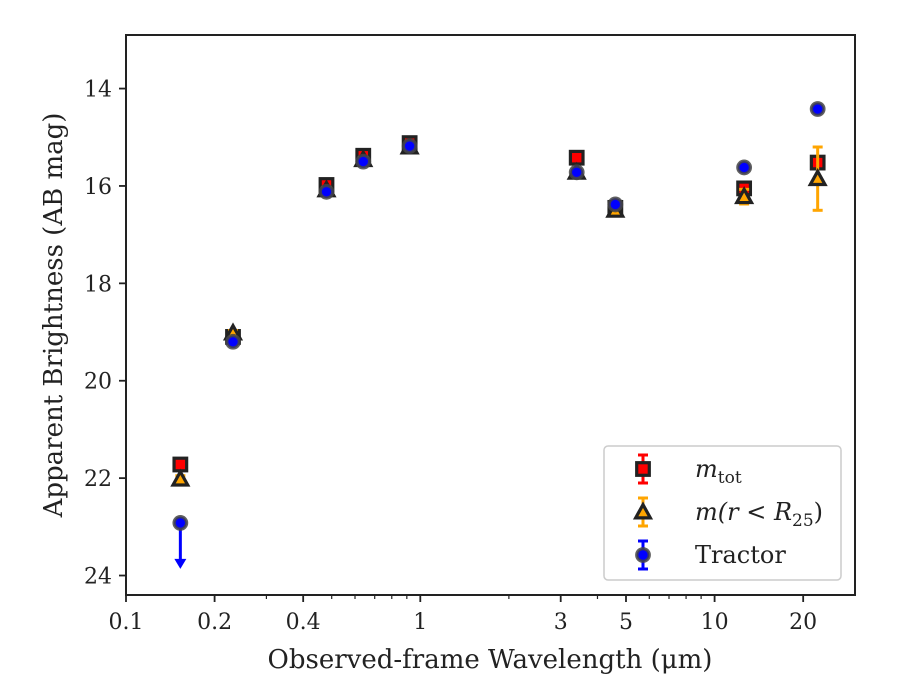 The width and height of the screenshot is (900, 700). Describe the element at coordinates (98, 90) in the screenshot. I see `y-tick-label: 14` at that location.